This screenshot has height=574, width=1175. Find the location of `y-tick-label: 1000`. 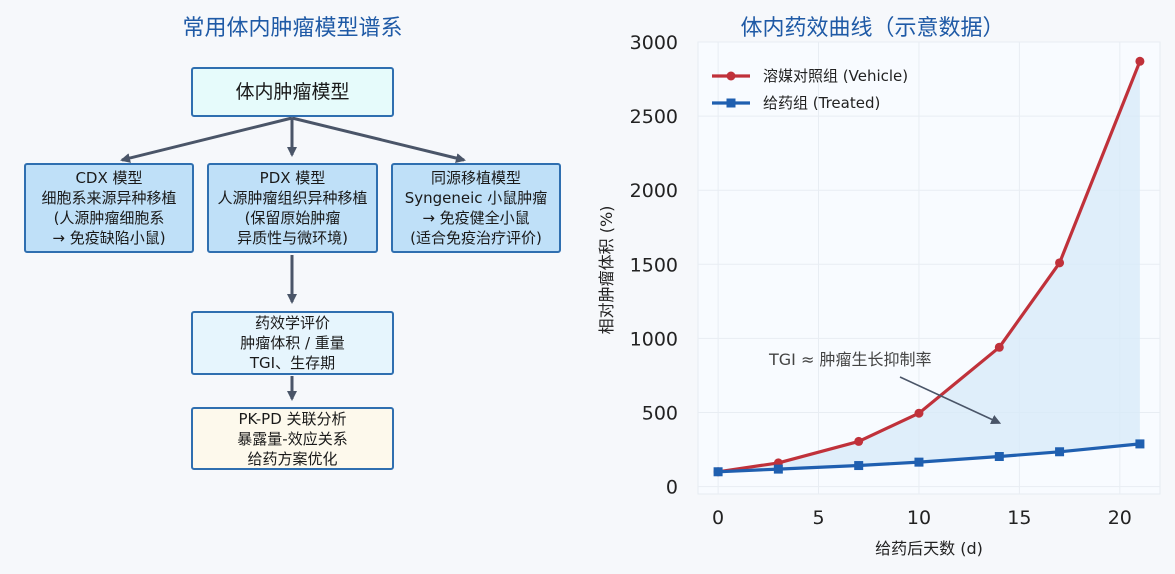

y-tick-label: 1000 is located at coordinates (654, 339).